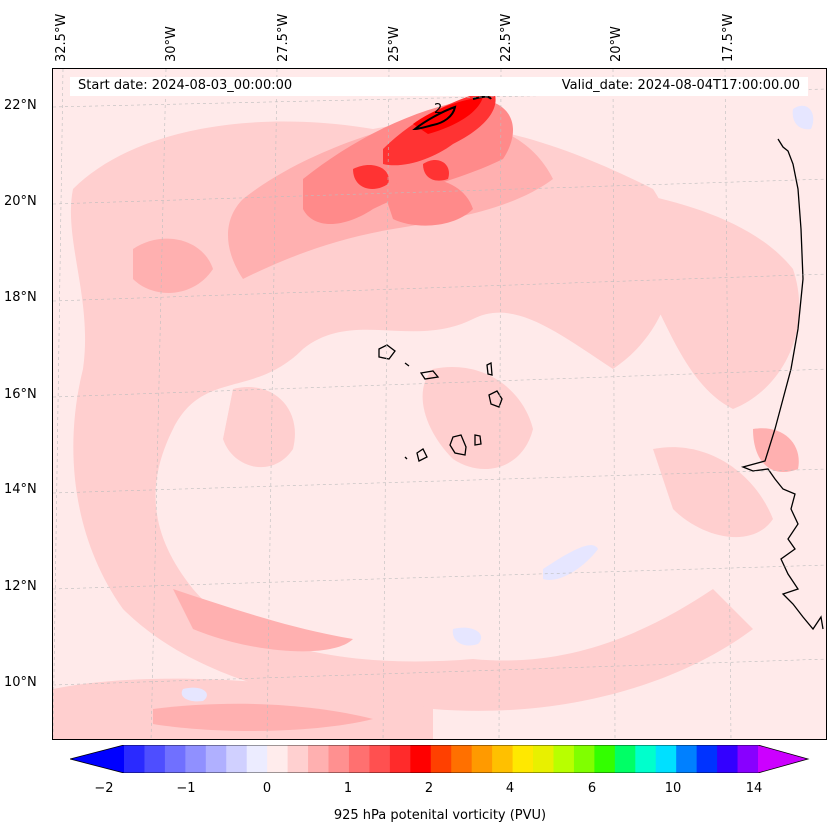 The width and height of the screenshot is (837, 836). Describe the element at coordinates (429, 788) in the screenshot. I see `colorbar-tick-label: 2` at that location.